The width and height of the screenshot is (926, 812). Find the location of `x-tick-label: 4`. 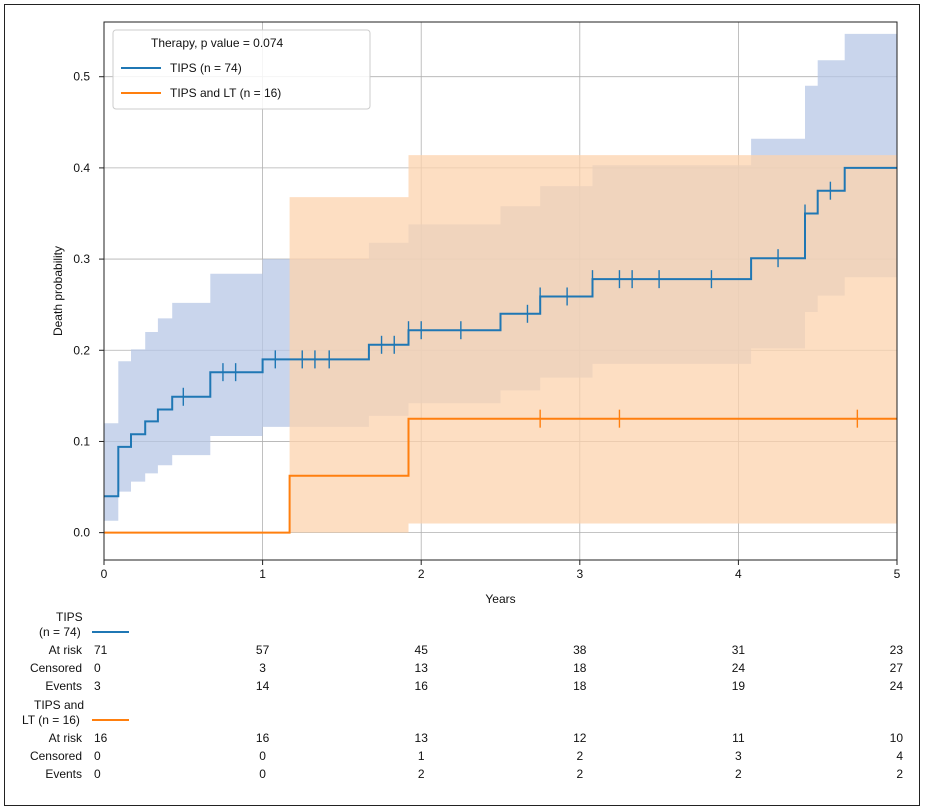

x-tick-label: 4 is located at coordinates (738, 574).